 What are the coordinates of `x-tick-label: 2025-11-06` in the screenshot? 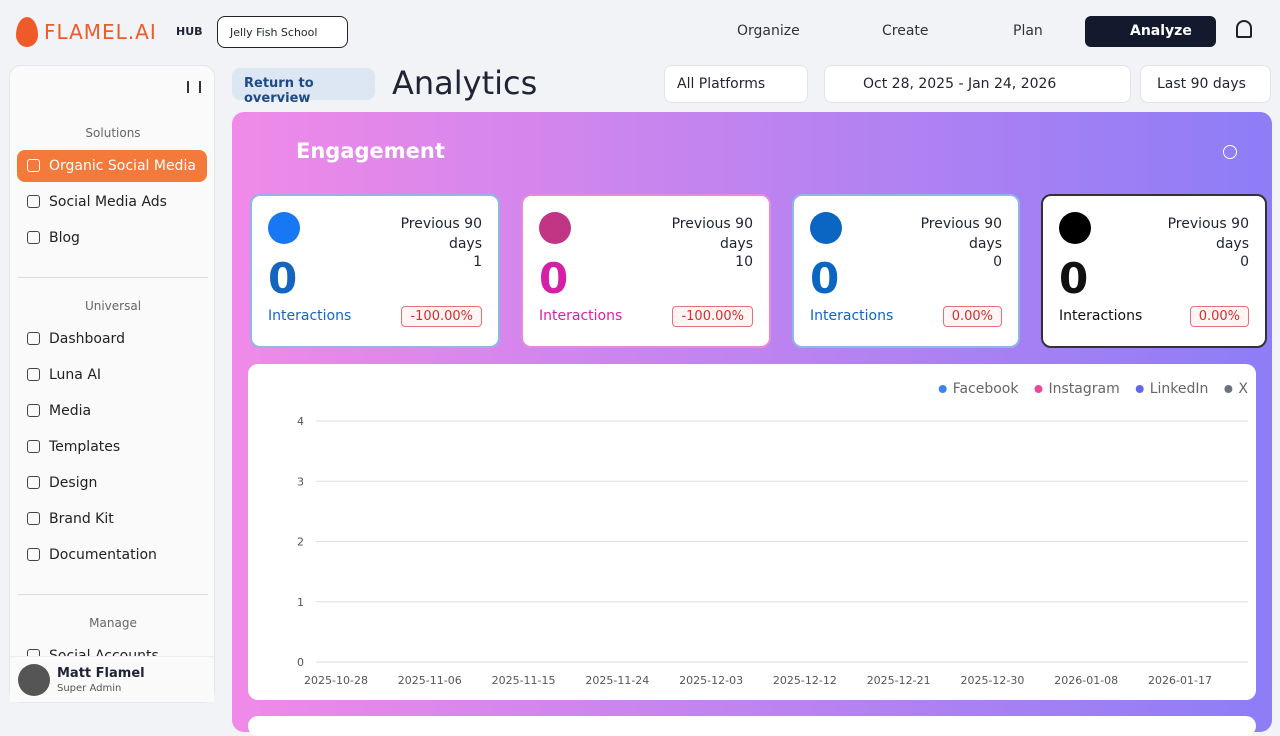 It's located at (430, 680).